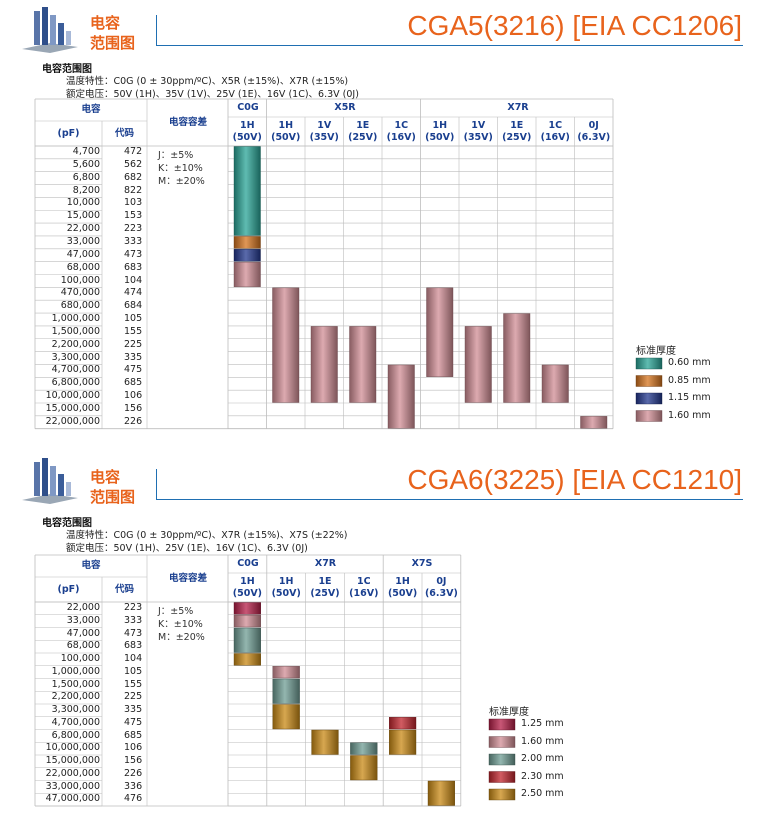 The image size is (775, 820). Describe the element at coordinates (689, 362) in the screenshot. I see `legend-label: 0.60 mm` at that location.